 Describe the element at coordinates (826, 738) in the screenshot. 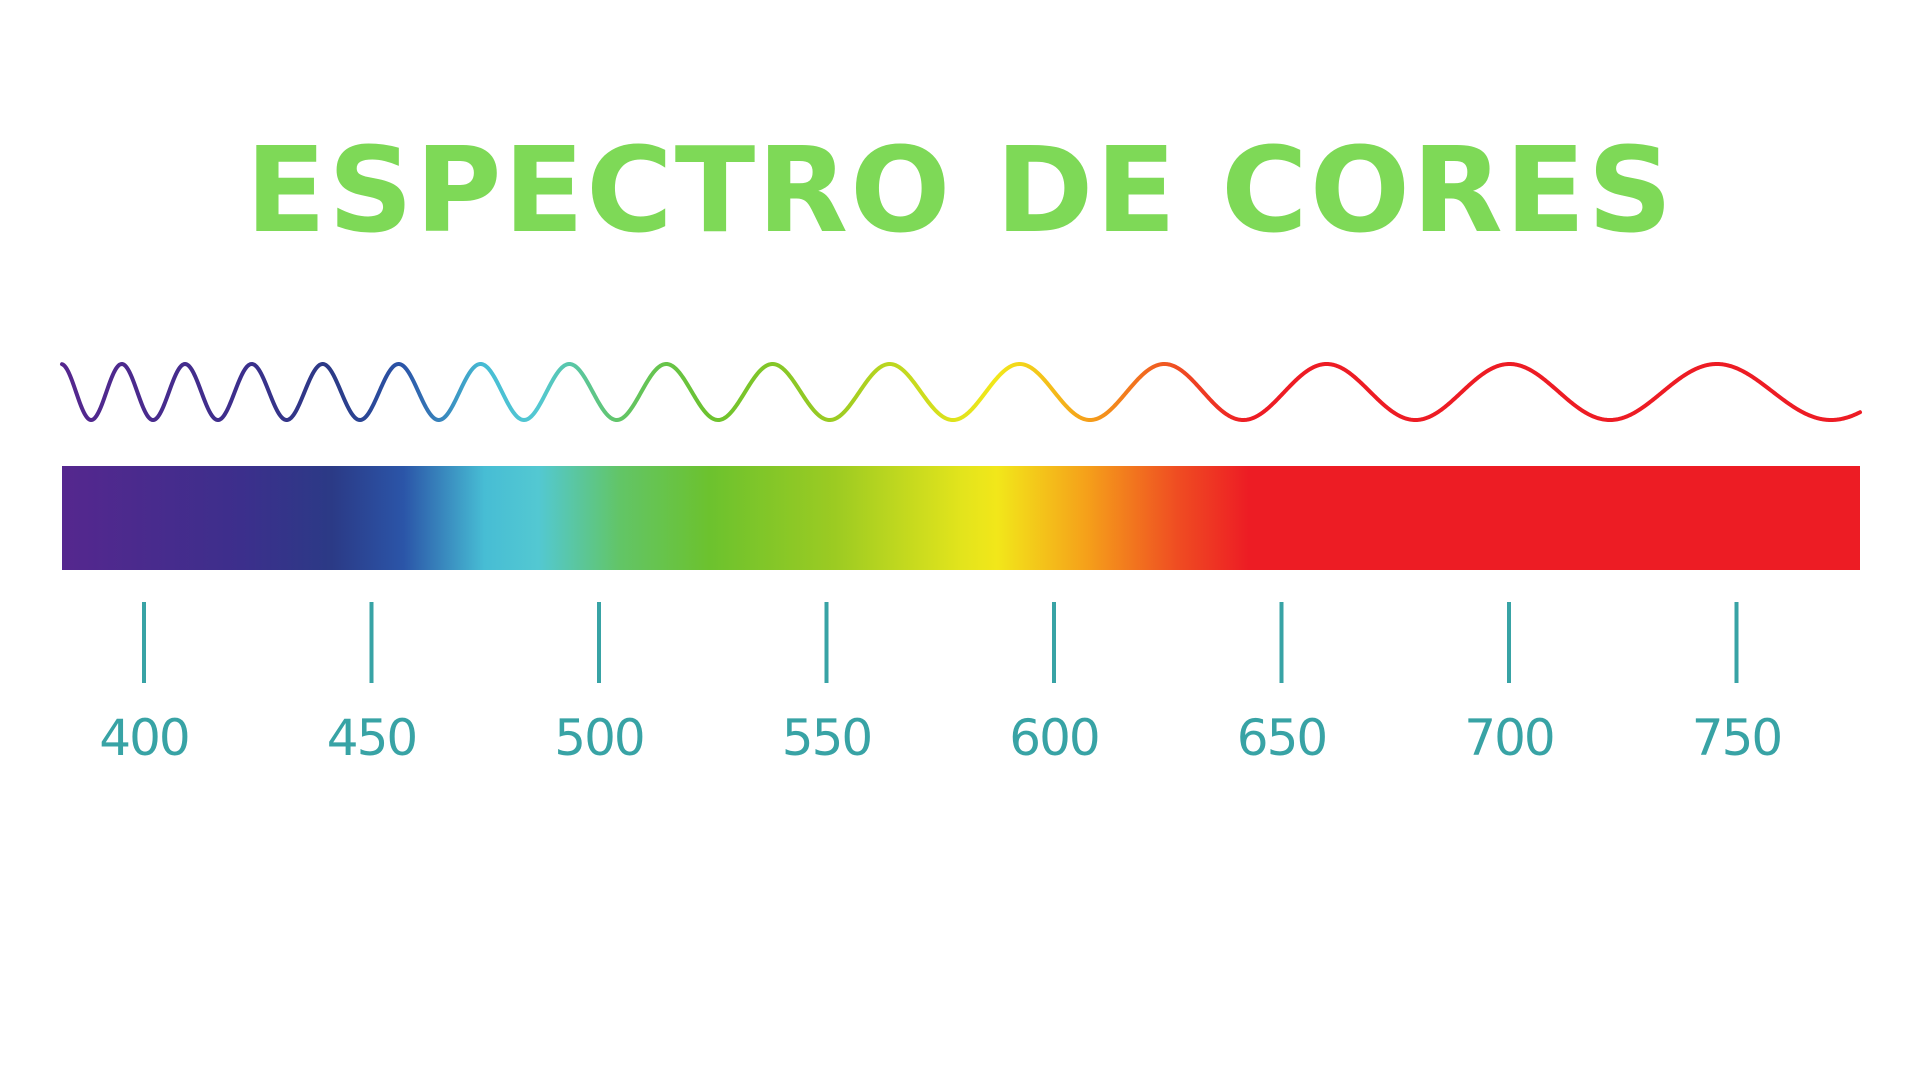

I see `tick-label-550: 550` at that location.